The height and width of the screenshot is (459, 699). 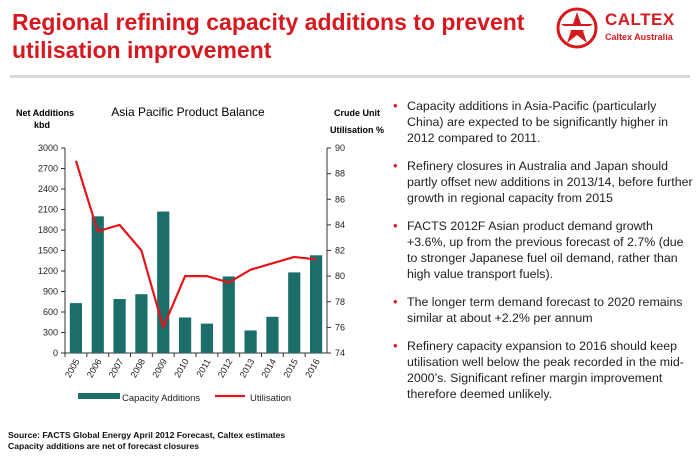 I want to click on y-left-tick-label: 1500, so click(x=48, y=251).